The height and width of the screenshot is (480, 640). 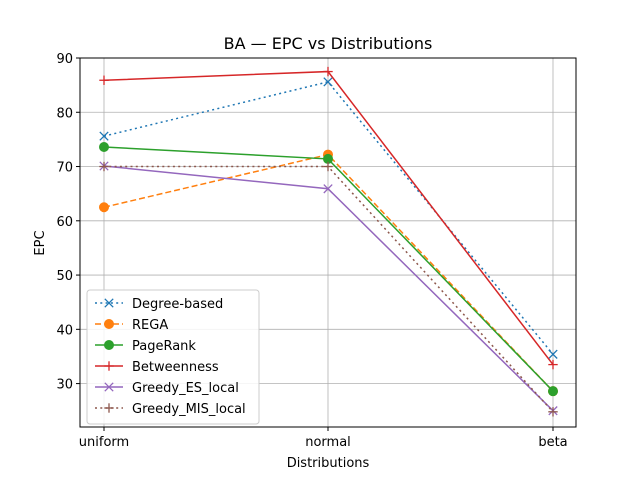 I want to click on legend-marker-rega, so click(x=109, y=324).